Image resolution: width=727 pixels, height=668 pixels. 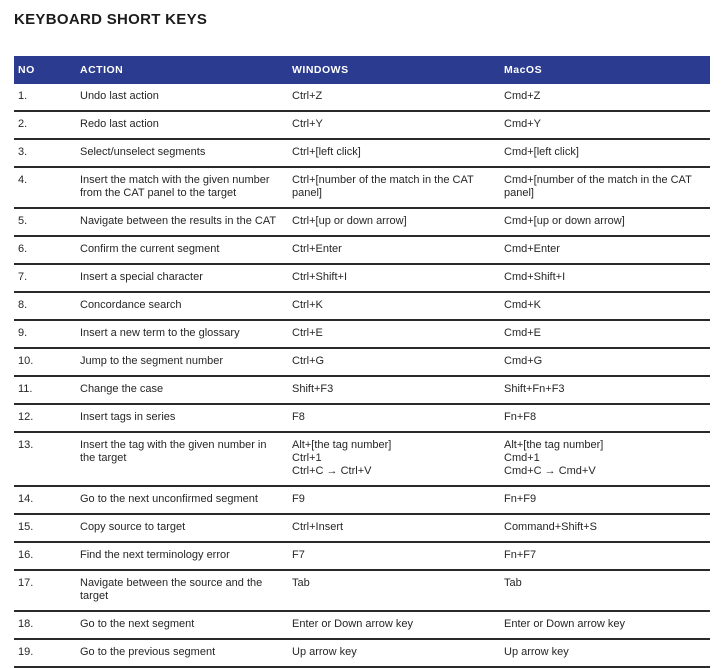 I want to click on cell-no: 5., so click(x=45, y=222).